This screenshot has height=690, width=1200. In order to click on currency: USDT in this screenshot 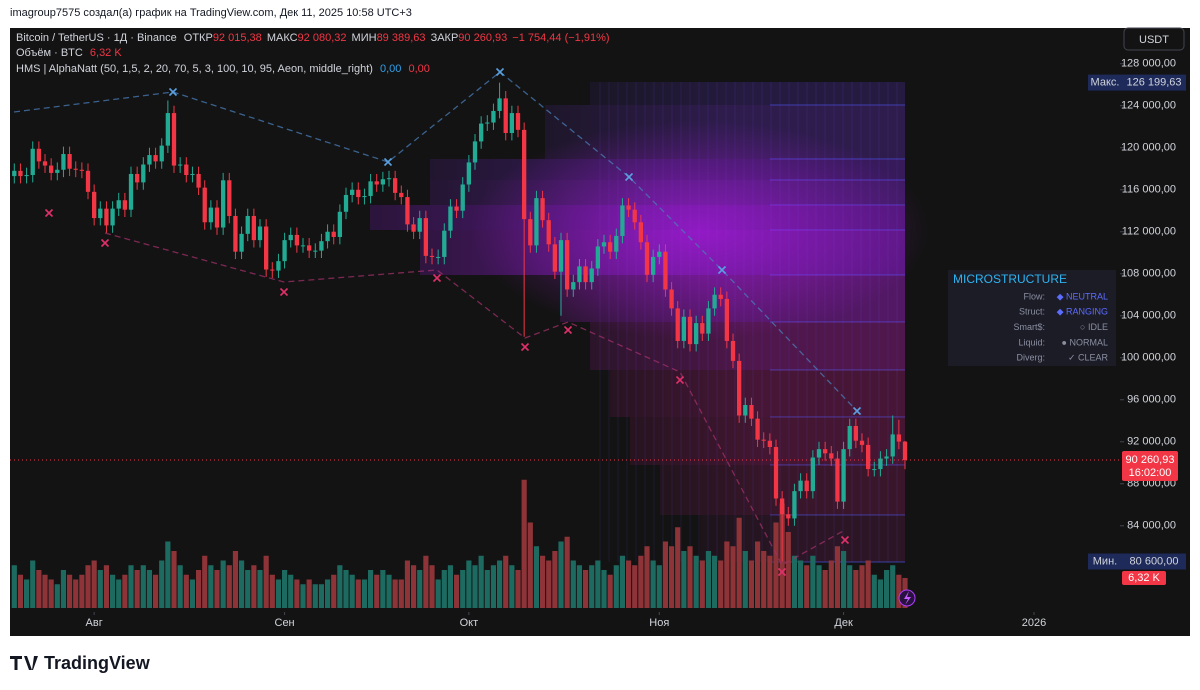, I will do `click(1154, 40)`.